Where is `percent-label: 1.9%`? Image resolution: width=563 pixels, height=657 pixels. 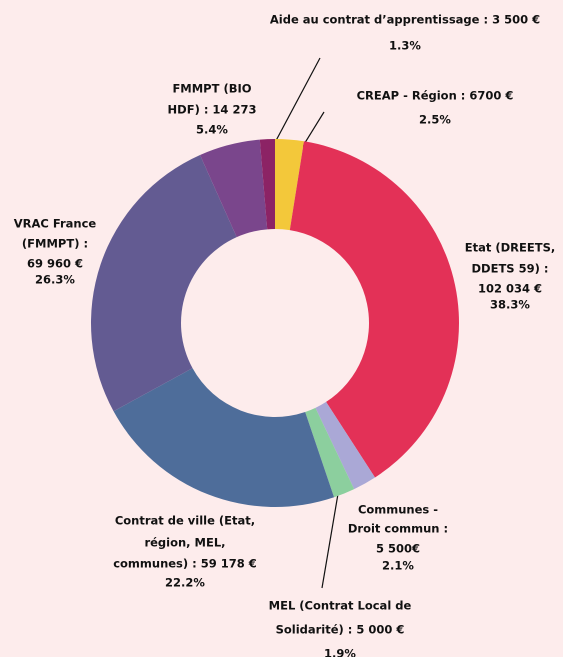 percent-label: 1.9% is located at coordinates (340, 652).